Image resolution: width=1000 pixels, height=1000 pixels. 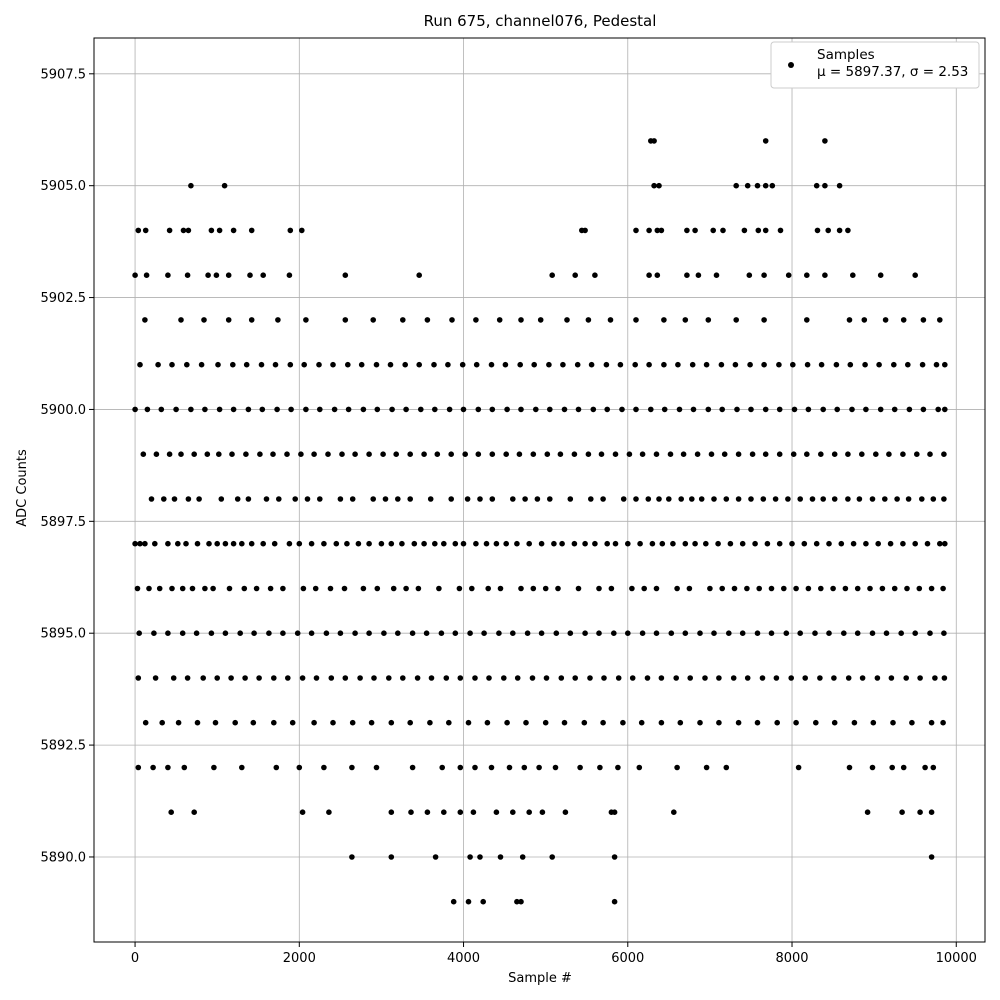 What do you see at coordinates (791, 65) in the screenshot?
I see `legend-marker` at bounding box center [791, 65].